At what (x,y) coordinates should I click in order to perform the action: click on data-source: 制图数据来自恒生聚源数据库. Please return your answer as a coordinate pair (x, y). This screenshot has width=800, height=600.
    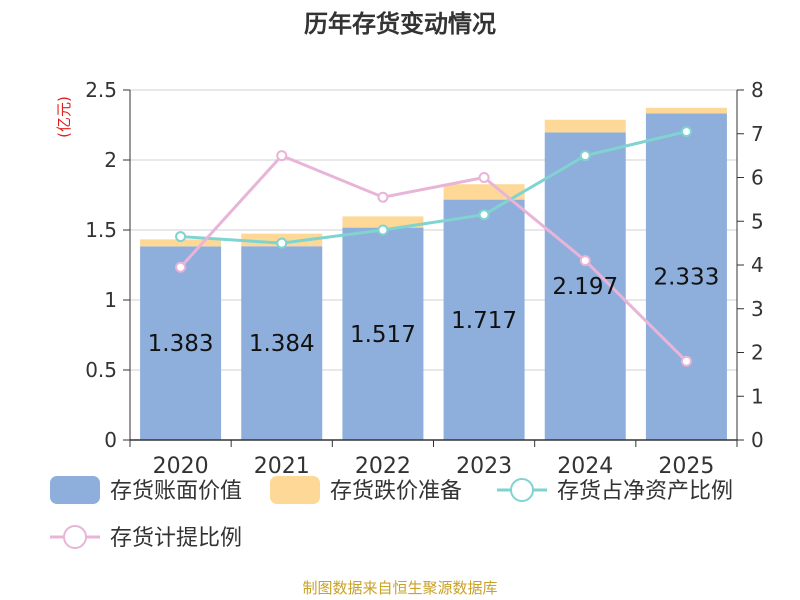
    Looking at the image, I should click on (399, 588).